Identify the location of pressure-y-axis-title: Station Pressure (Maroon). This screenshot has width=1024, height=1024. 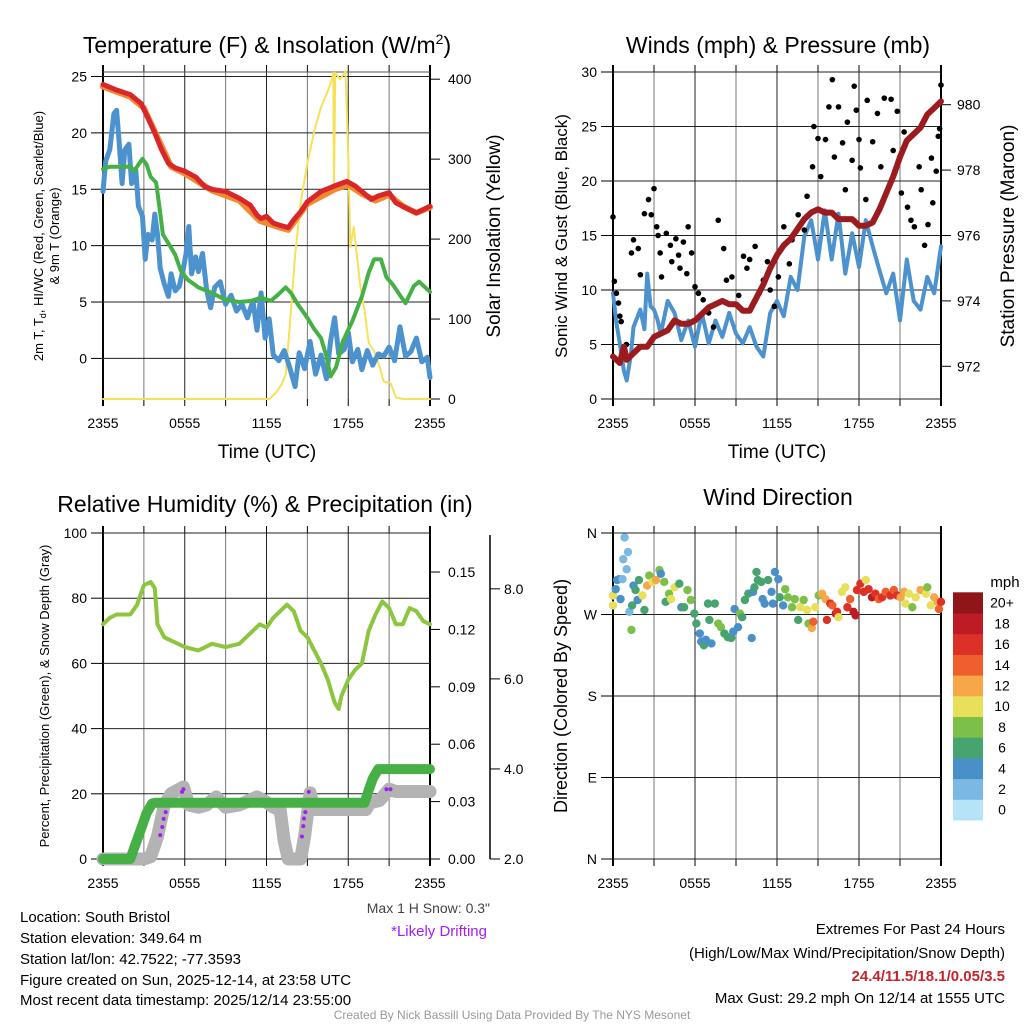
(1008, 236).